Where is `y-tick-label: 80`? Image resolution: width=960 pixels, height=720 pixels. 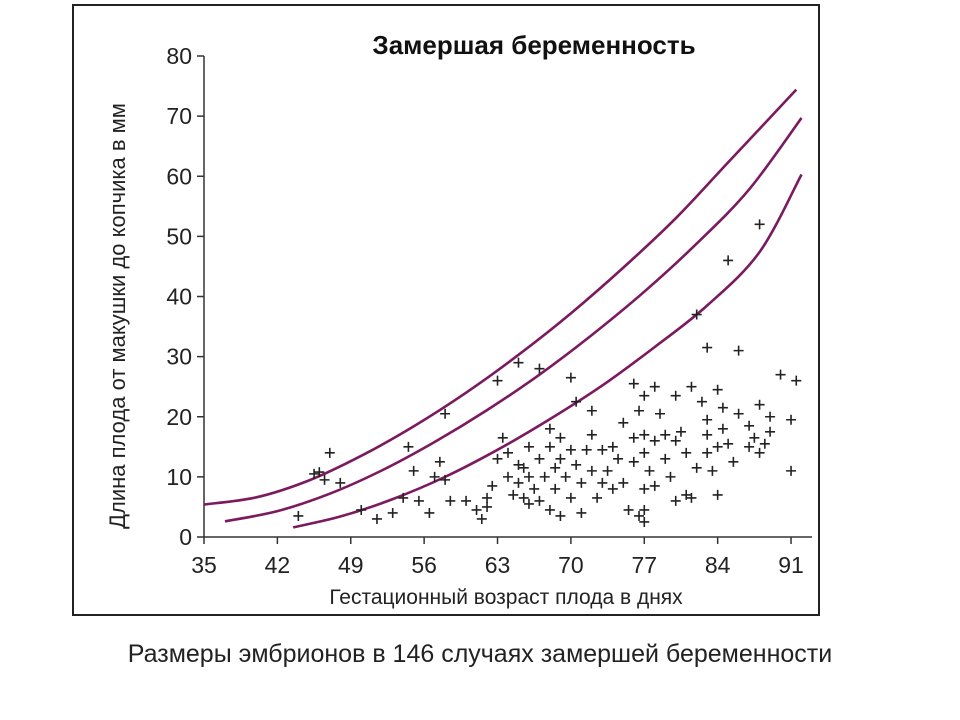
y-tick-label: 80 is located at coordinates (179, 56).